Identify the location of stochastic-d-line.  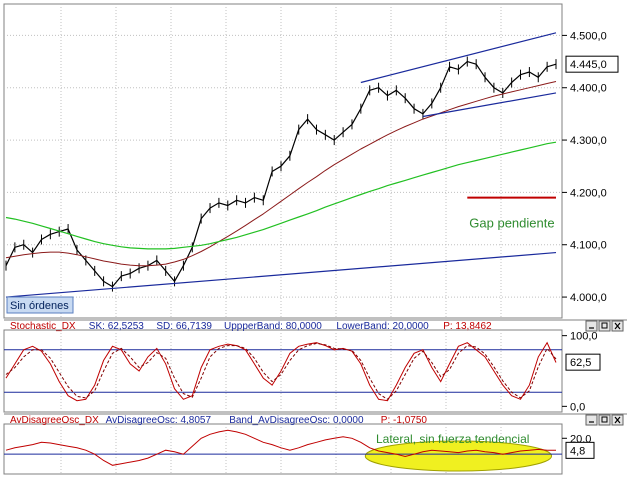
(281, 371).